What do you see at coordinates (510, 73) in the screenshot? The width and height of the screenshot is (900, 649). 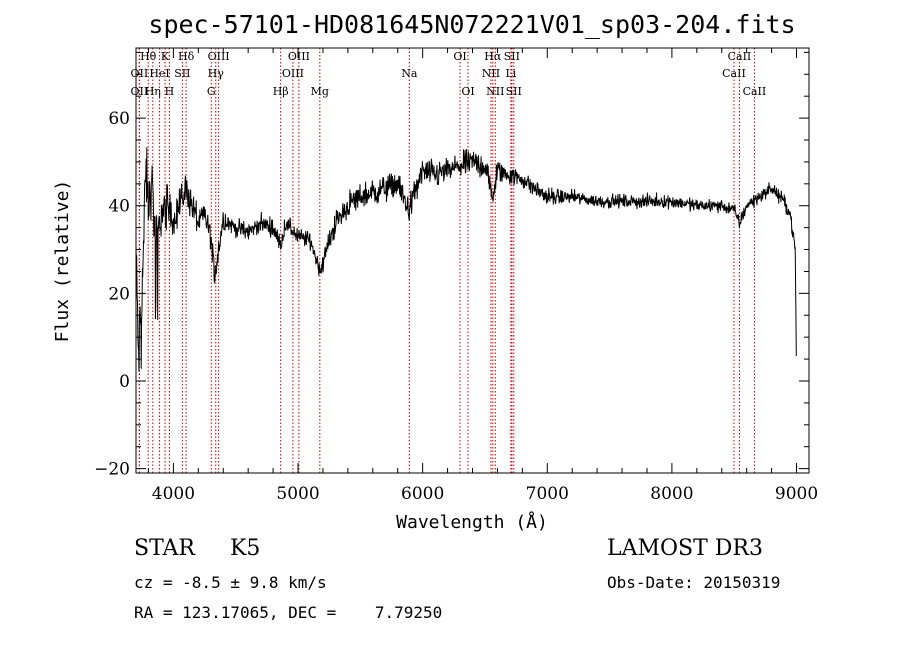 I see `spectral-line-label: Li` at bounding box center [510, 73].